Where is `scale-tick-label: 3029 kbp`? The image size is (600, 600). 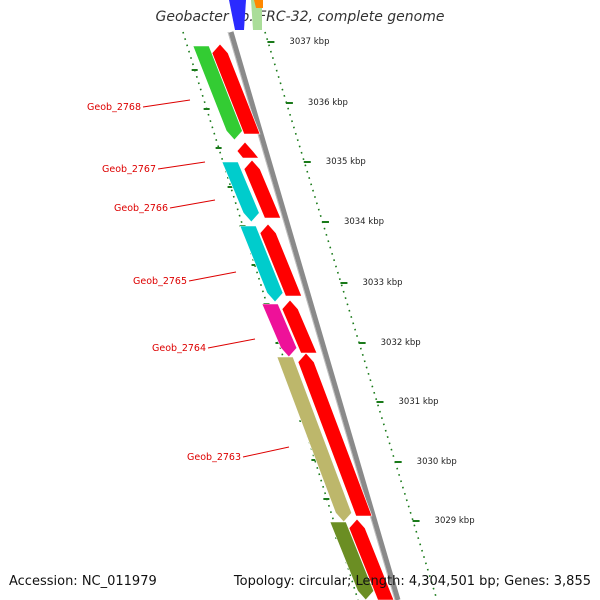
scale-tick-label: 3029 kbp is located at coordinates (455, 521).